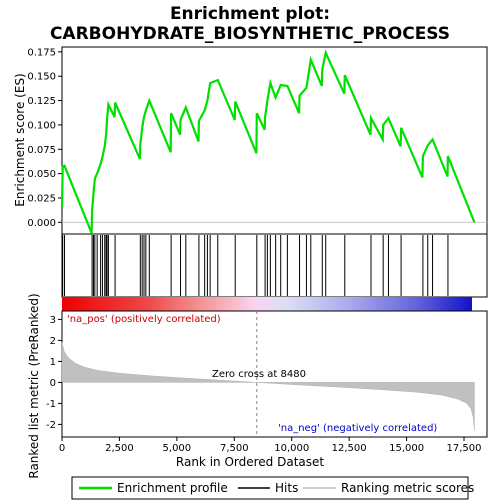 This screenshot has height=504, width=500. I want to click on es-y-tick-label: 0.125, so click(41, 101).